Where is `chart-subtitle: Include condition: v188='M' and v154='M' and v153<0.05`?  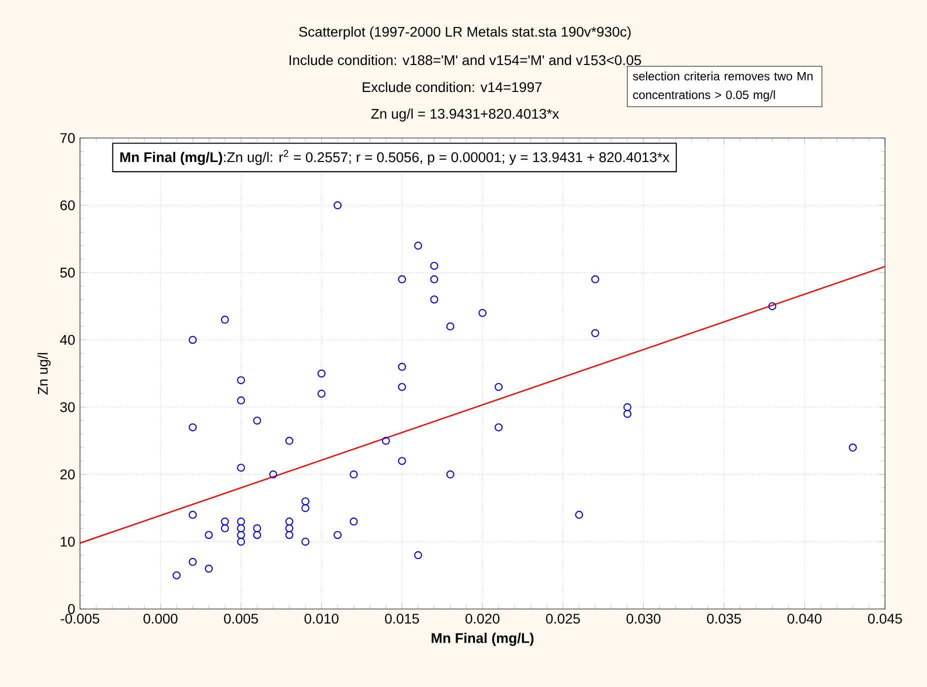
chart-subtitle: Include condition: v188='M' and v154='M' and v153<0.05 is located at coordinates (465, 60).